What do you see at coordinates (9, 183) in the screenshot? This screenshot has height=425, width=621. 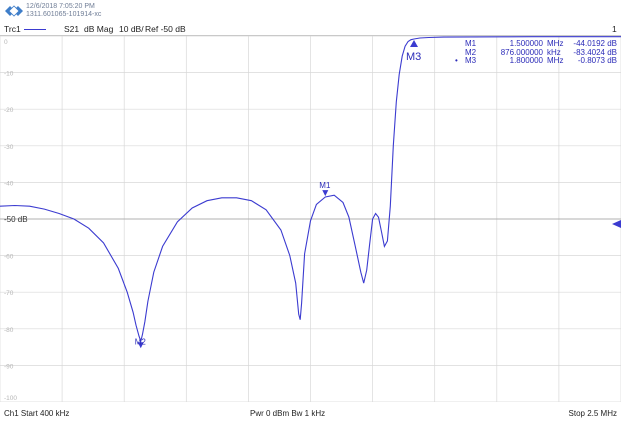 I see `y-tick-label: -40` at bounding box center [9, 183].